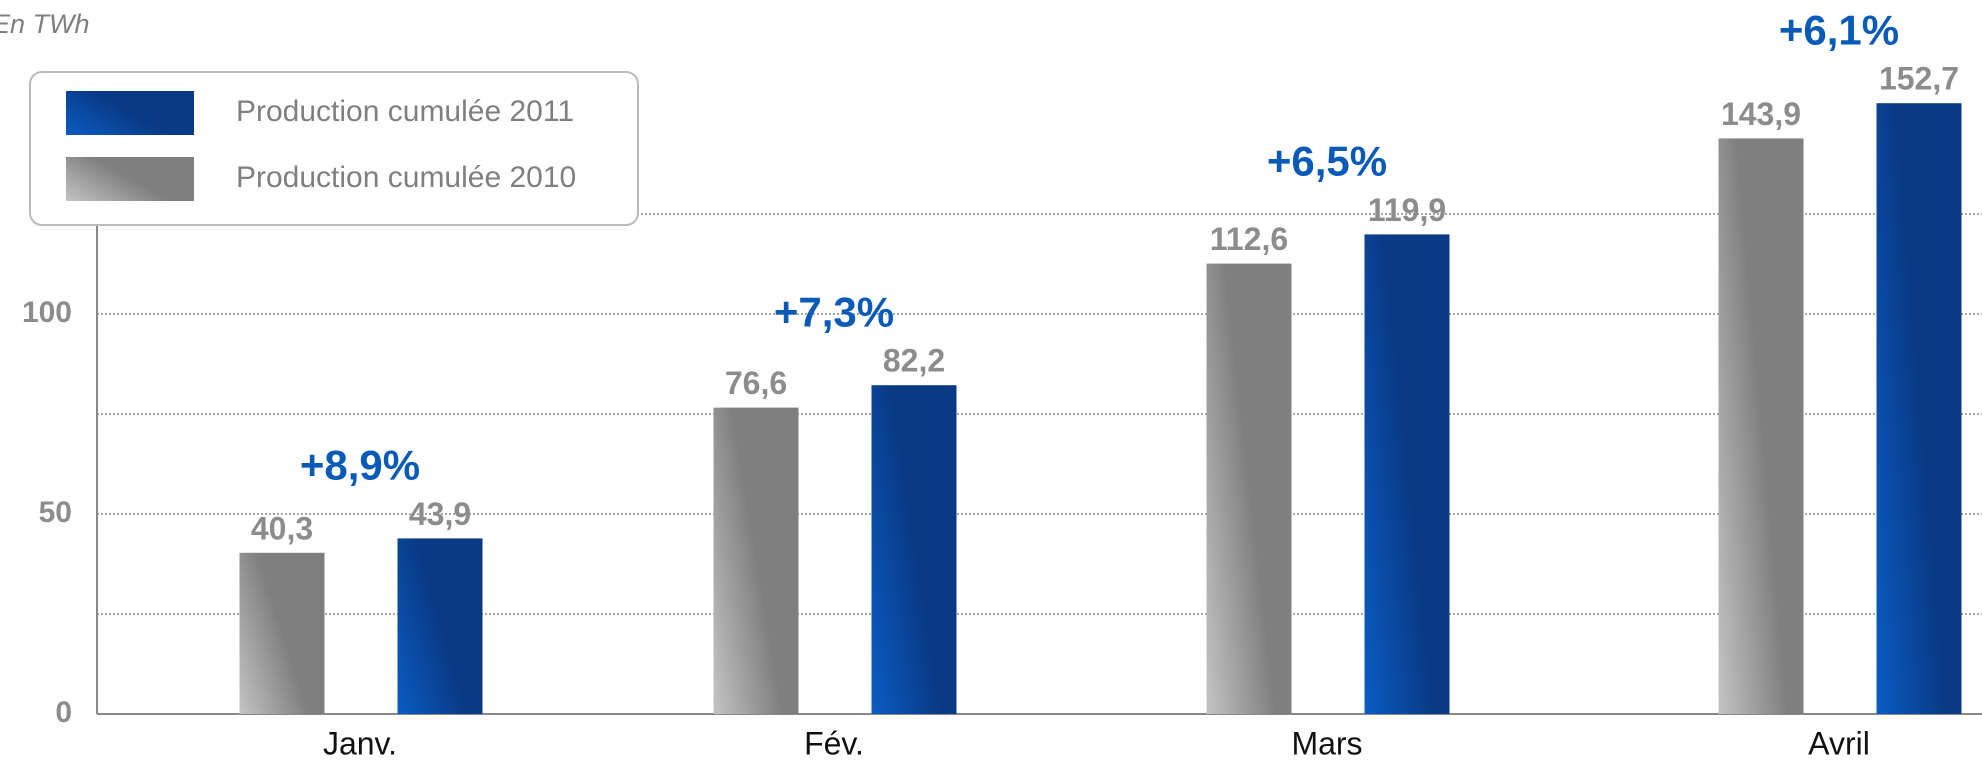 This screenshot has height=761, width=1982. I want to click on data-label: 143,9, so click(1761, 114).